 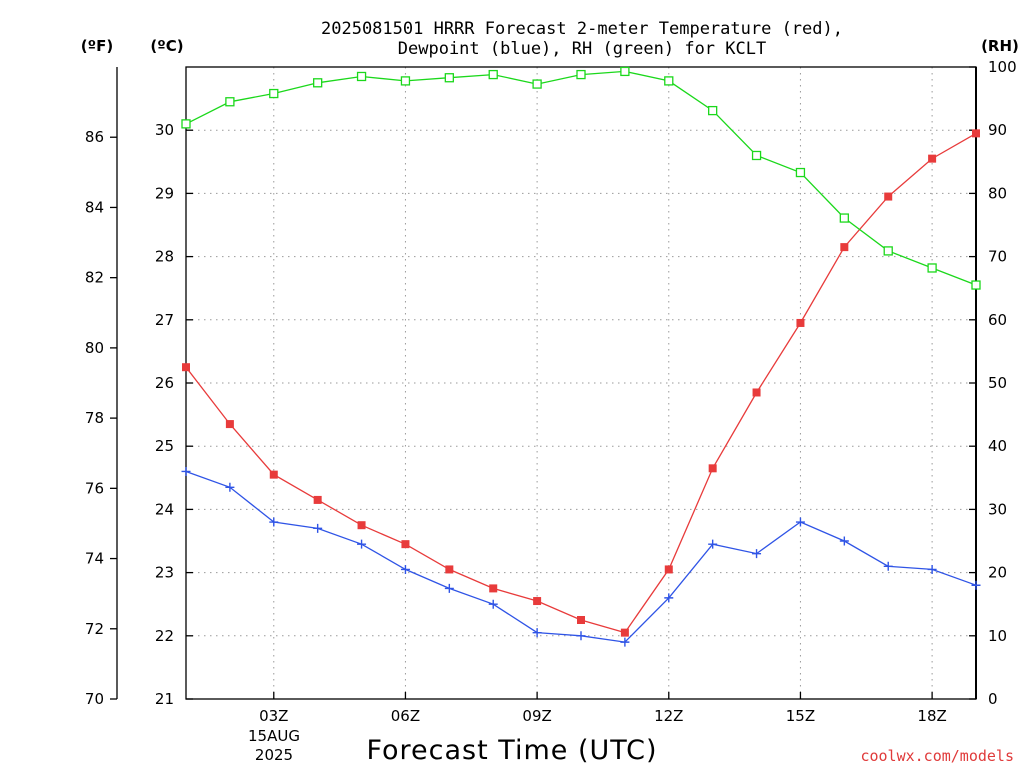 I want to click on celsius-tick-label-24: 24, so click(x=164, y=509).